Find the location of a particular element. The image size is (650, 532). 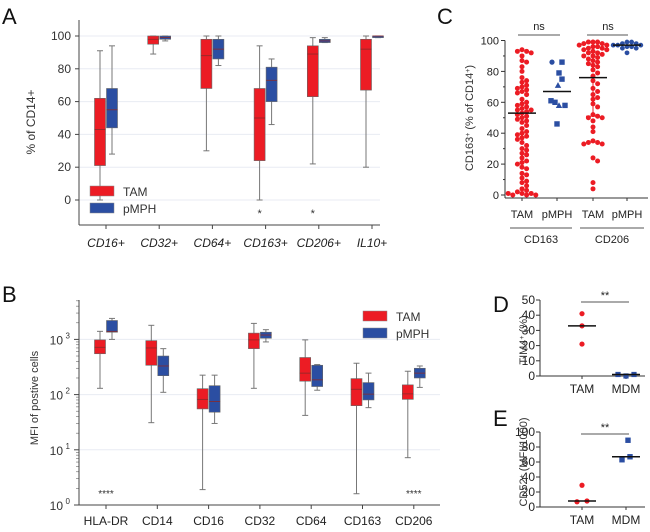

y-axis-label: CD163+ (% of CD14+) is located at coordinates (470, 118).